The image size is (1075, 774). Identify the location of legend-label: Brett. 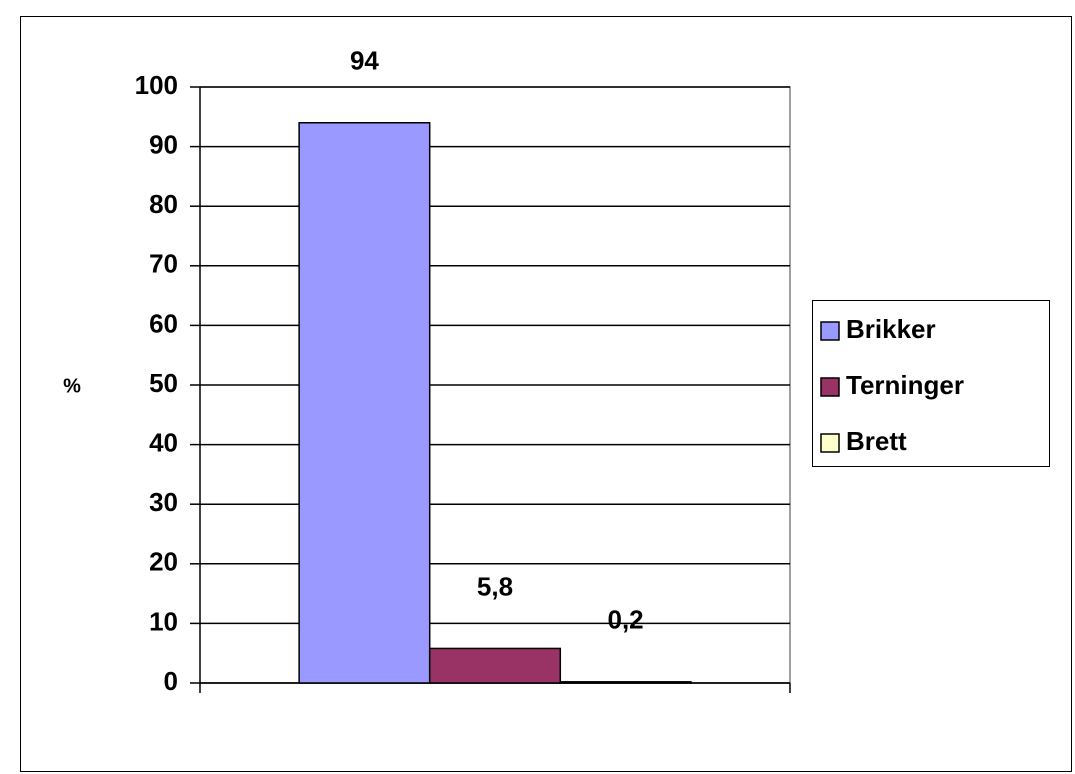
(876, 441).